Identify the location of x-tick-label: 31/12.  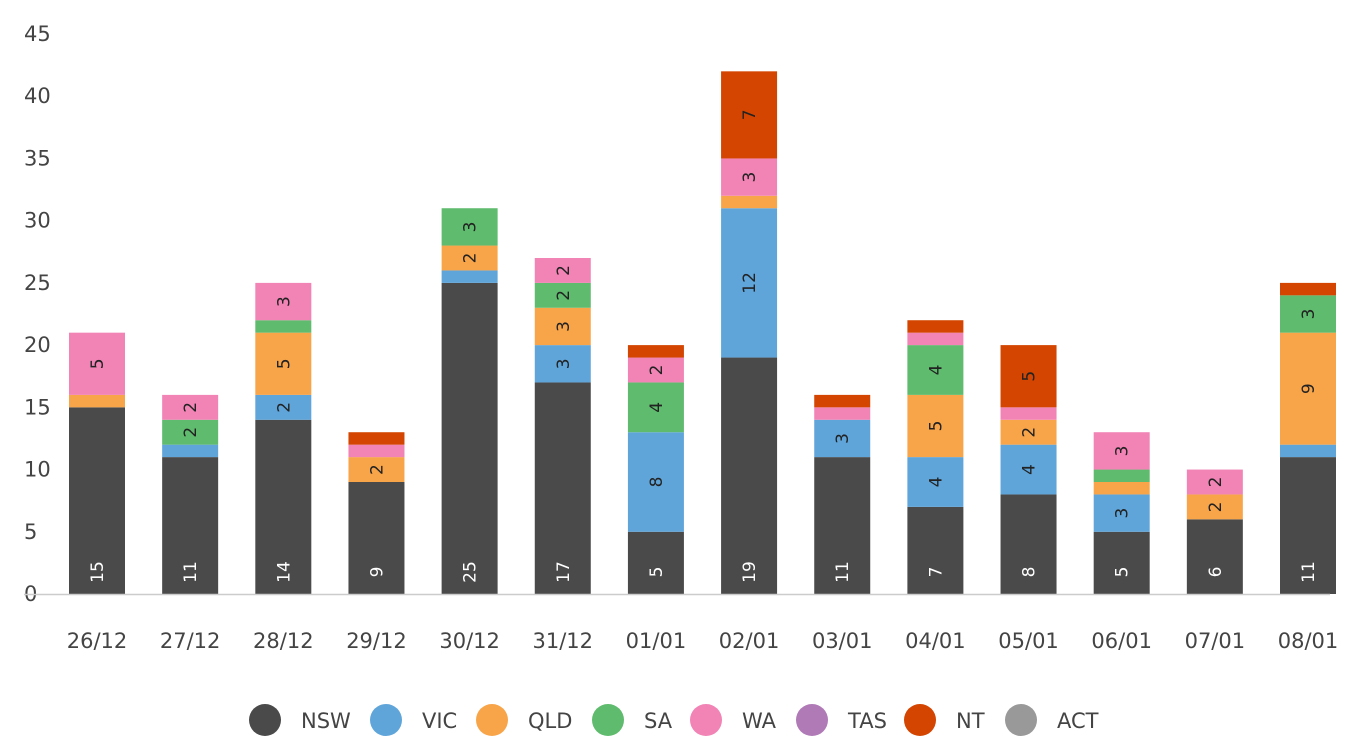
(563, 641).